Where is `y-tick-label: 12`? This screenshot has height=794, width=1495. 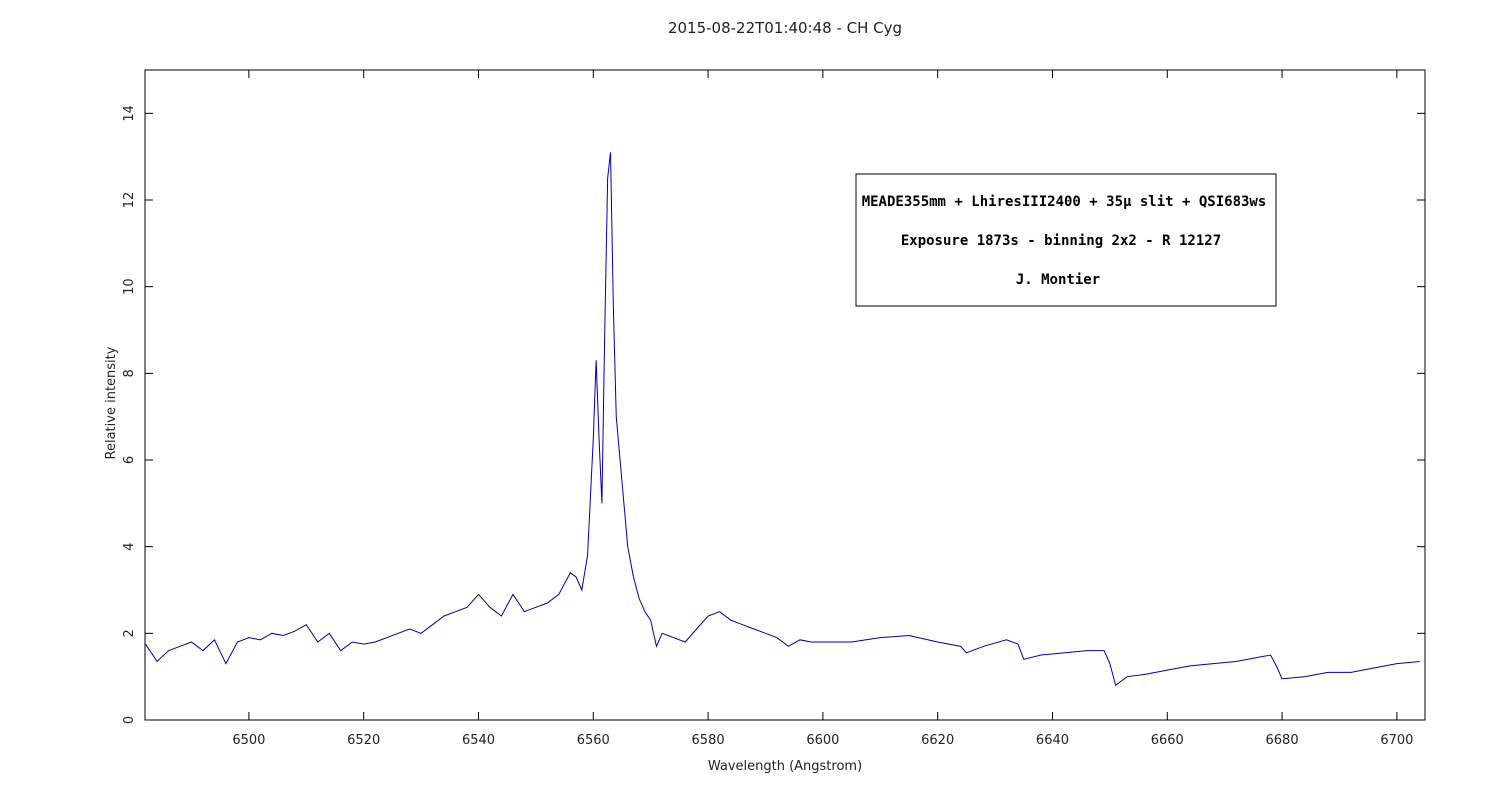
y-tick-label: 12 is located at coordinates (129, 200).